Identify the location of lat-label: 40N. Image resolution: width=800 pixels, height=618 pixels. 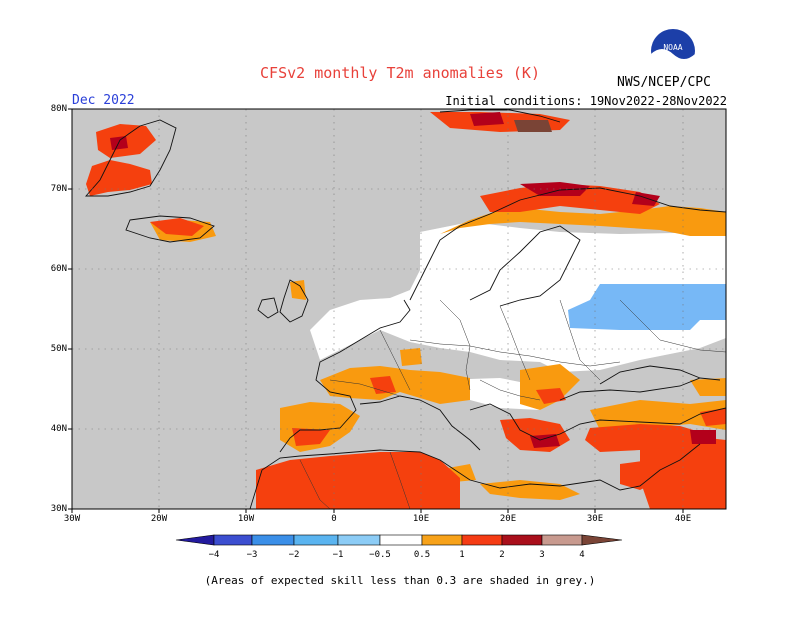
(58, 429).